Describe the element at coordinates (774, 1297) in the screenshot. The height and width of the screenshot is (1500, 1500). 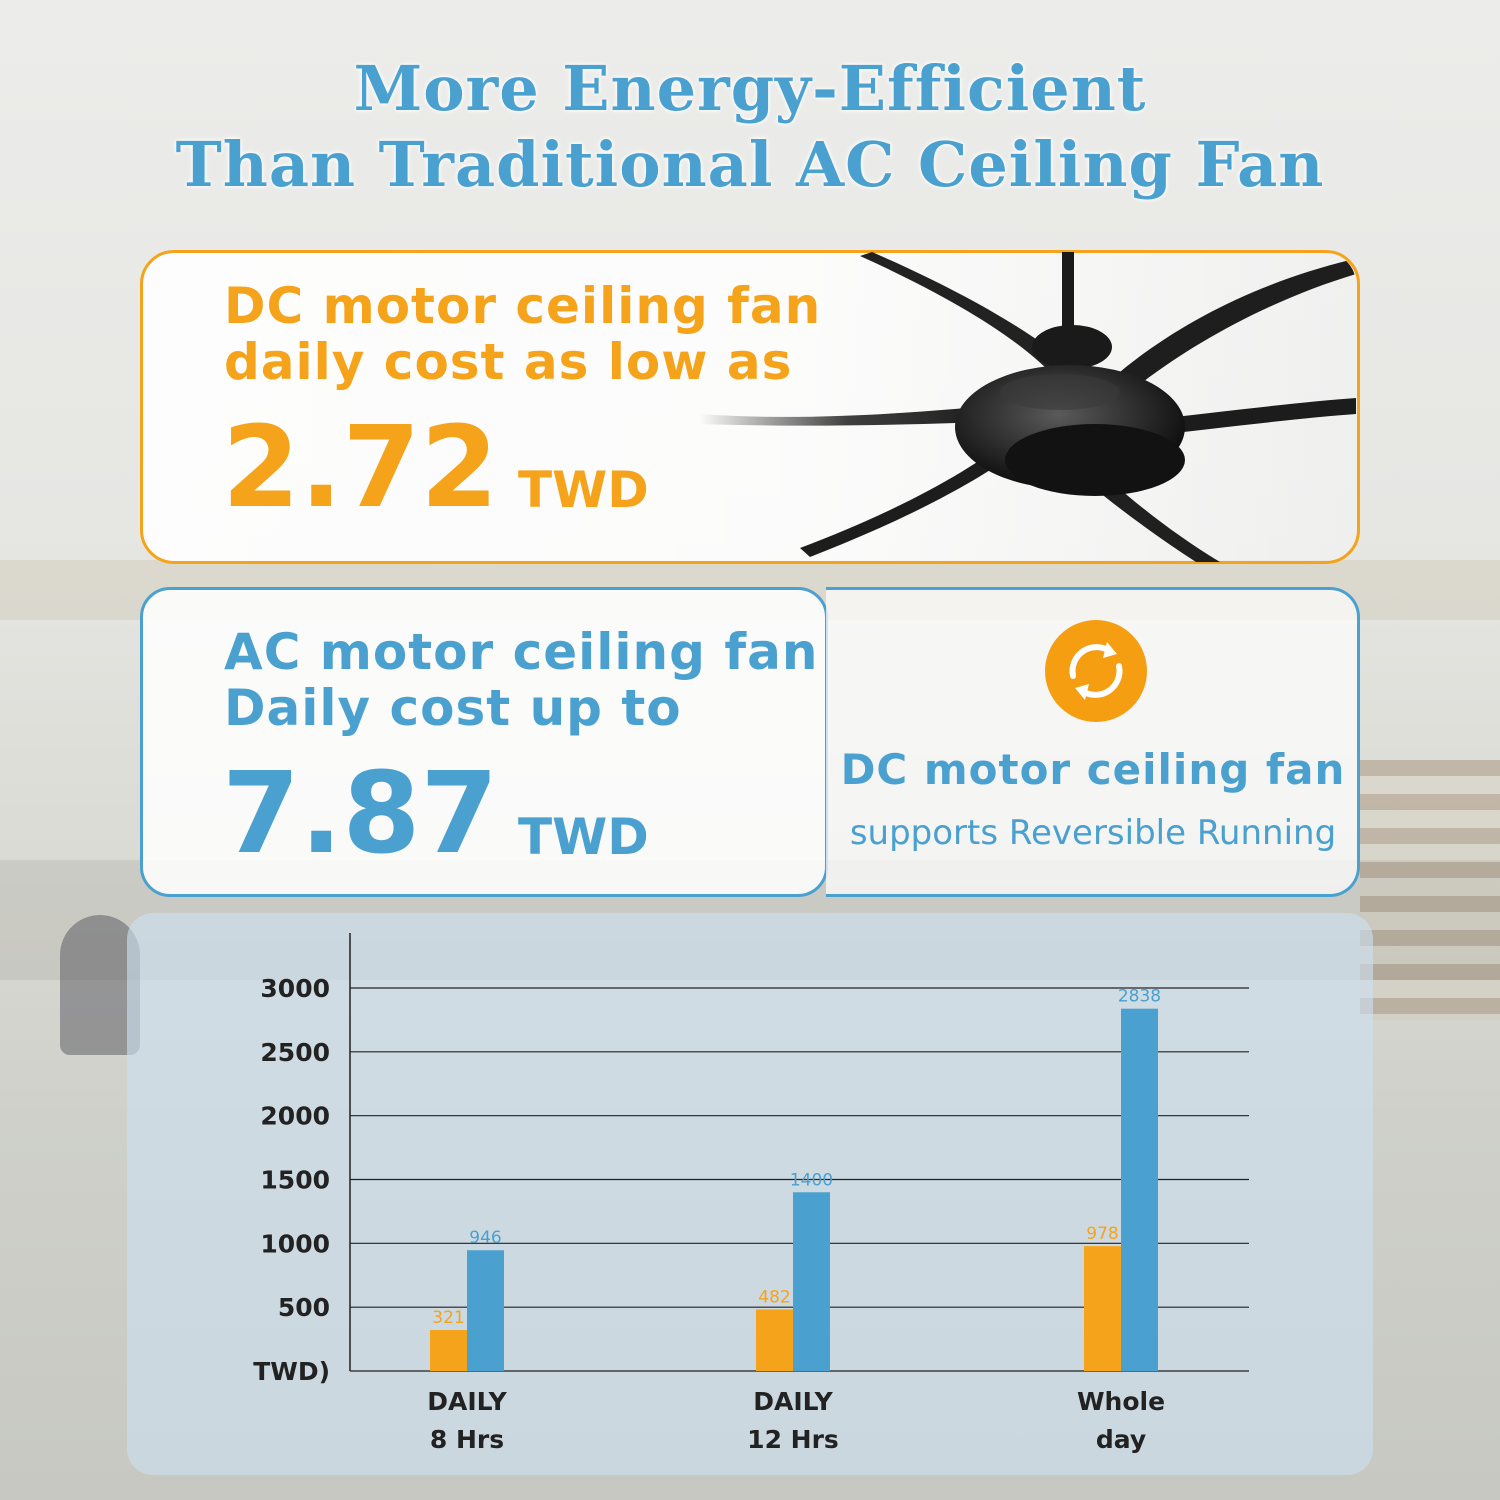
I see `data-label: 482` at that location.